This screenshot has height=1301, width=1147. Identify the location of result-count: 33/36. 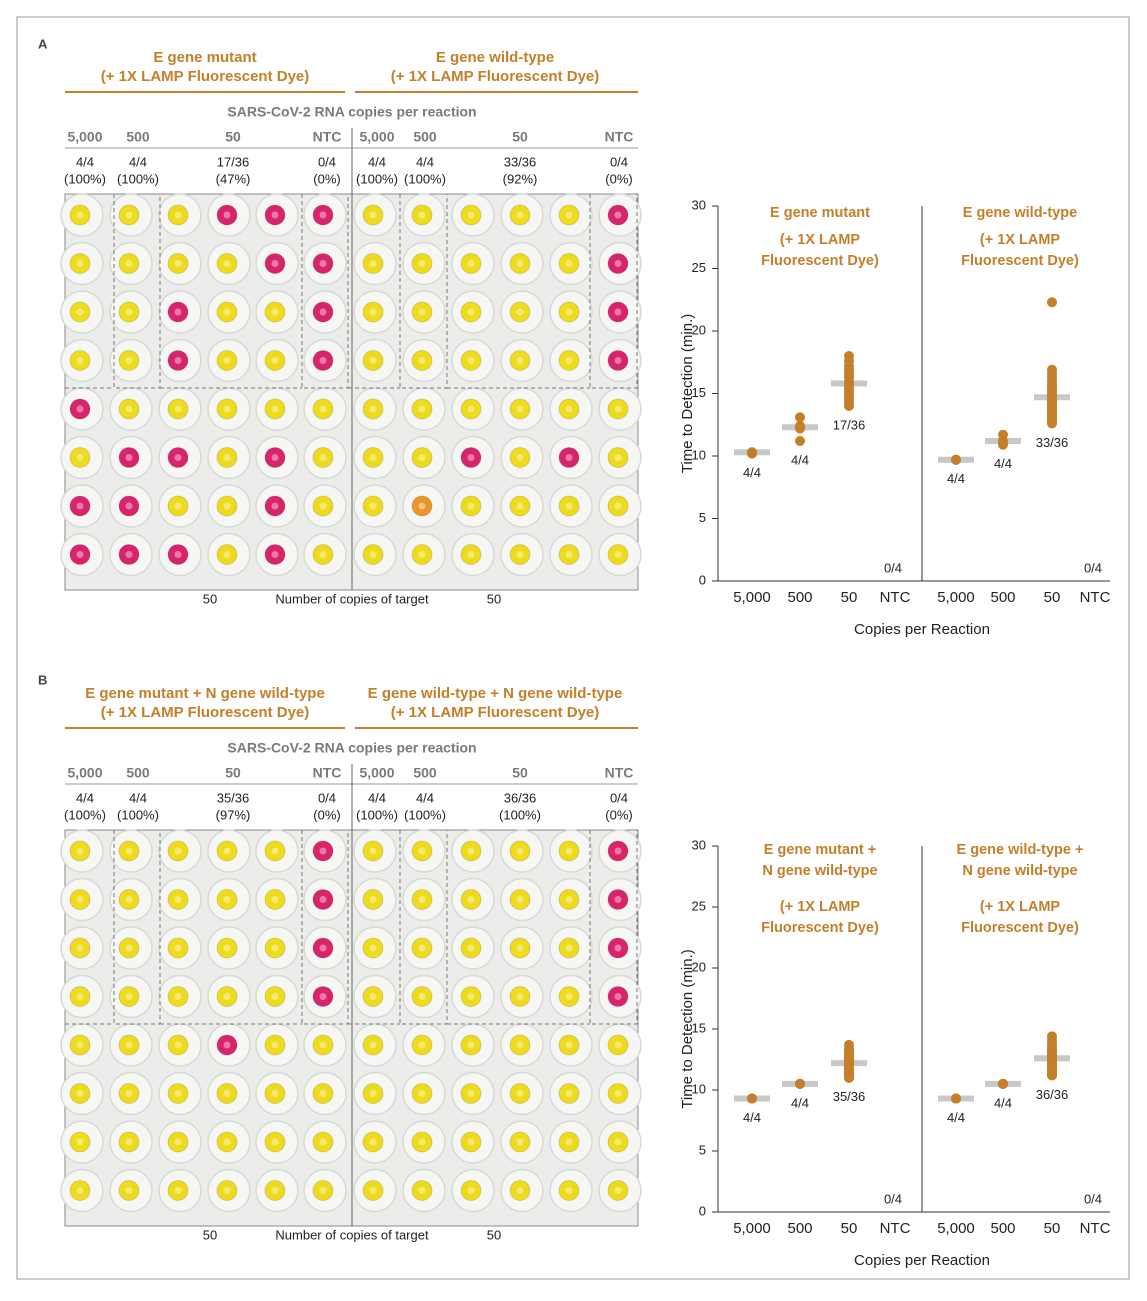
(520, 161).